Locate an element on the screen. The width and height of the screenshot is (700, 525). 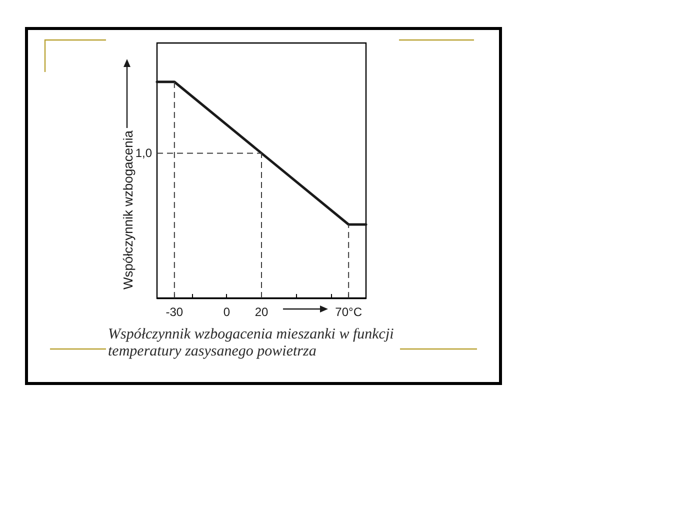
x-tick-label: 20 is located at coordinates (261, 312).